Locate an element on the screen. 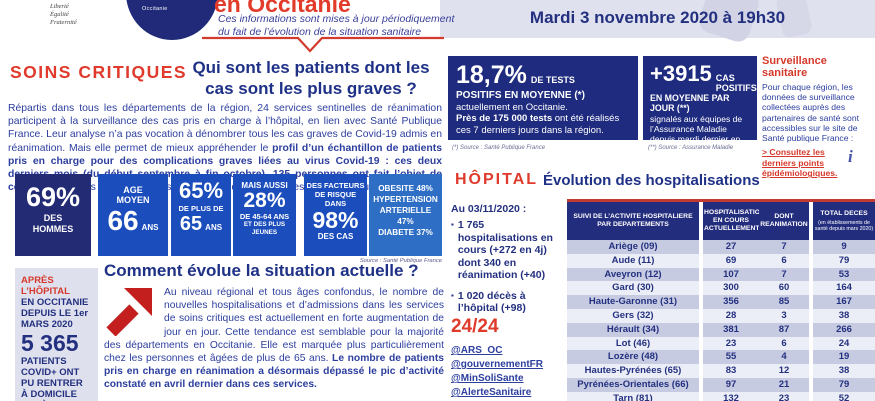 This screenshot has height=401, width=875. republic-logo: Liberté Égalité Fraternité is located at coordinates (75, 20).